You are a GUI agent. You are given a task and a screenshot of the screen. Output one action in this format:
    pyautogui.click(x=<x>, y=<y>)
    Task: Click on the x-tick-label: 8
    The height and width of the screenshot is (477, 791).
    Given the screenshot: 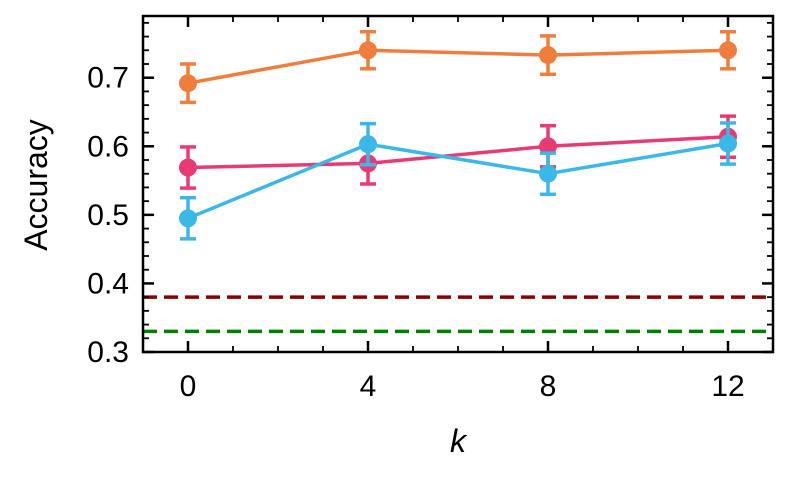 What is the action you would take?
    pyautogui.click(x=548, y=386)
    